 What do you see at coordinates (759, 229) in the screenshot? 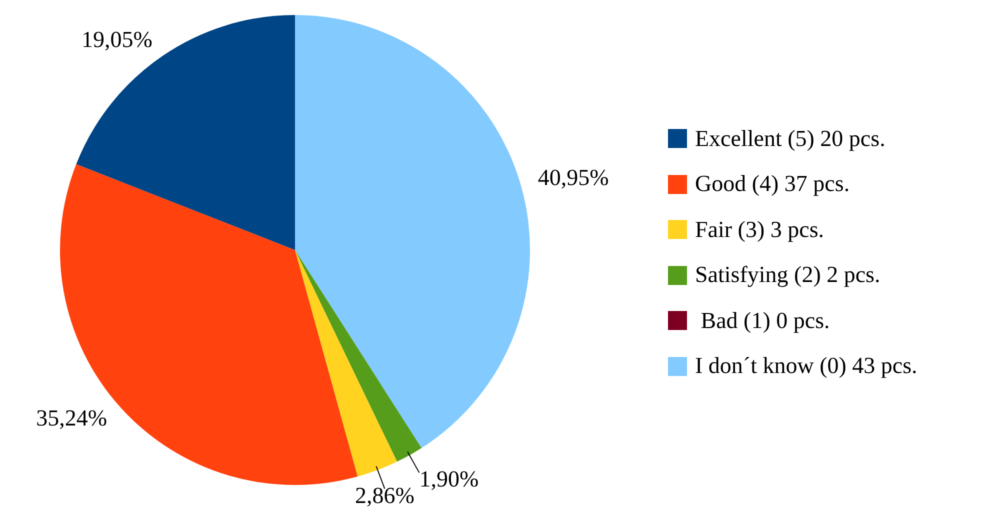
I see `legend-label: Fair (3) 3 pcs.` at bounding box center [759, 229].